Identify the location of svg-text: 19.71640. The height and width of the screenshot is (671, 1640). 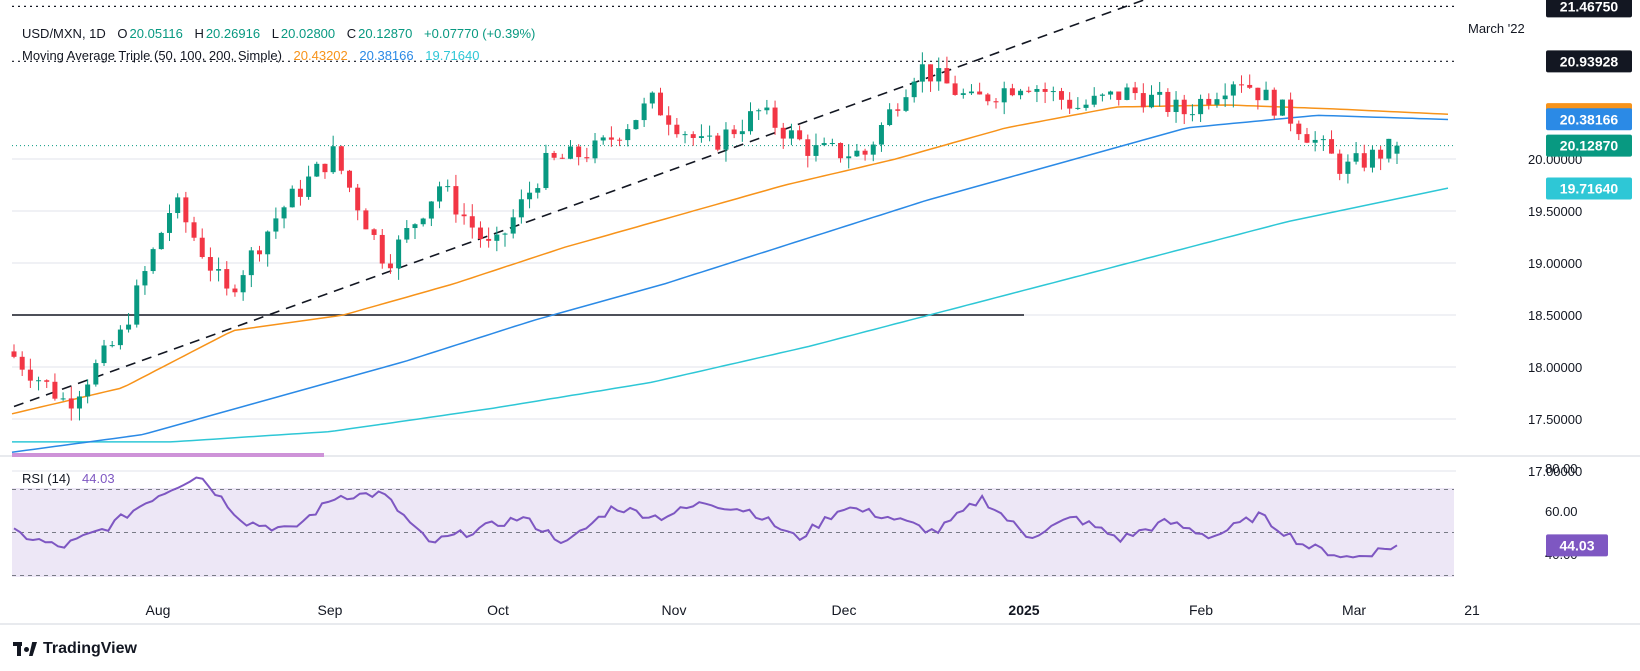
(1589, 188).